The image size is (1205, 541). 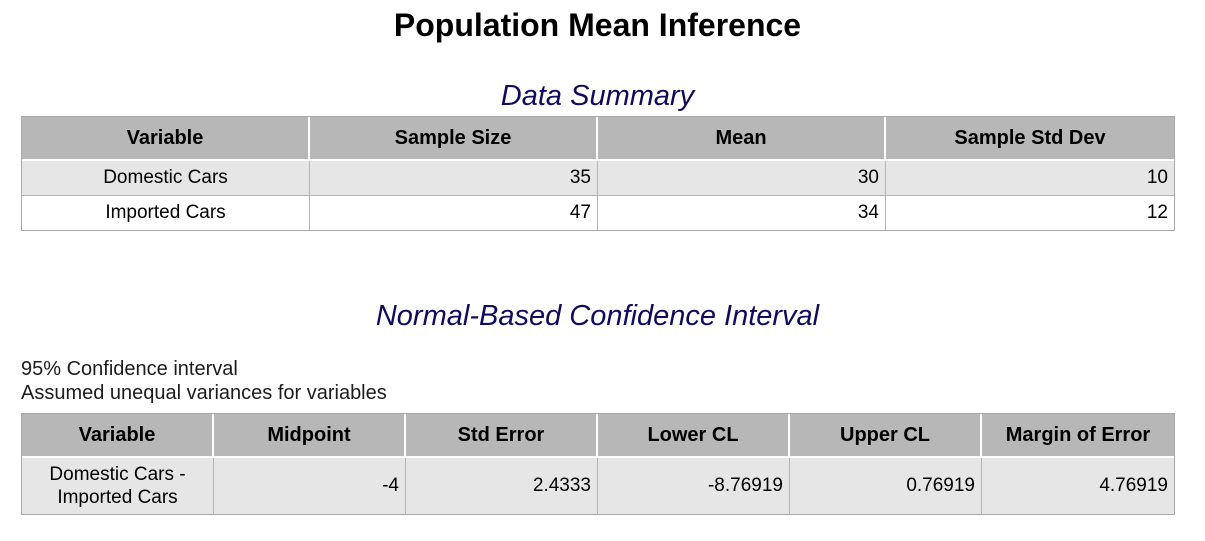 I want to click on data-summary-title: Data Summary, so click(x=597, y=96).